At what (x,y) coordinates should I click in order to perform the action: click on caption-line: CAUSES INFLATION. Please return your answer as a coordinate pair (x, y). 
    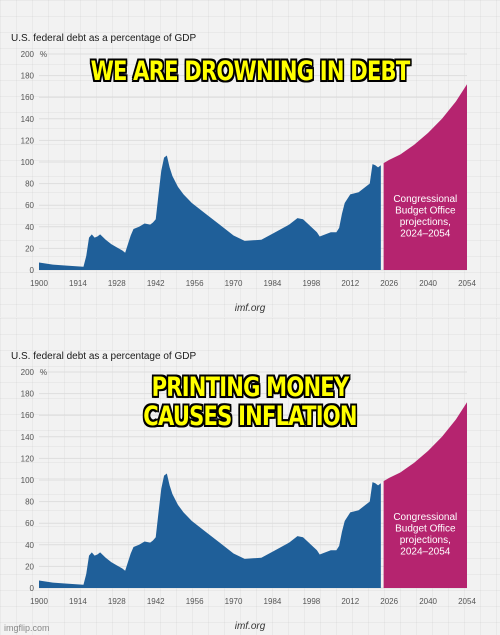
    Looking at the image, I should click on (250, 416).